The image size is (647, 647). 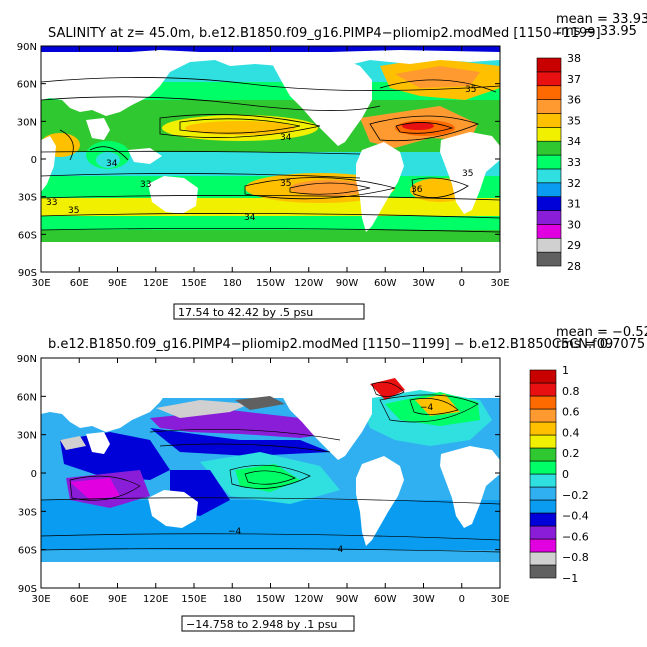 I want to click on colorbar-label: 0.2, so click(x=571, y=453).